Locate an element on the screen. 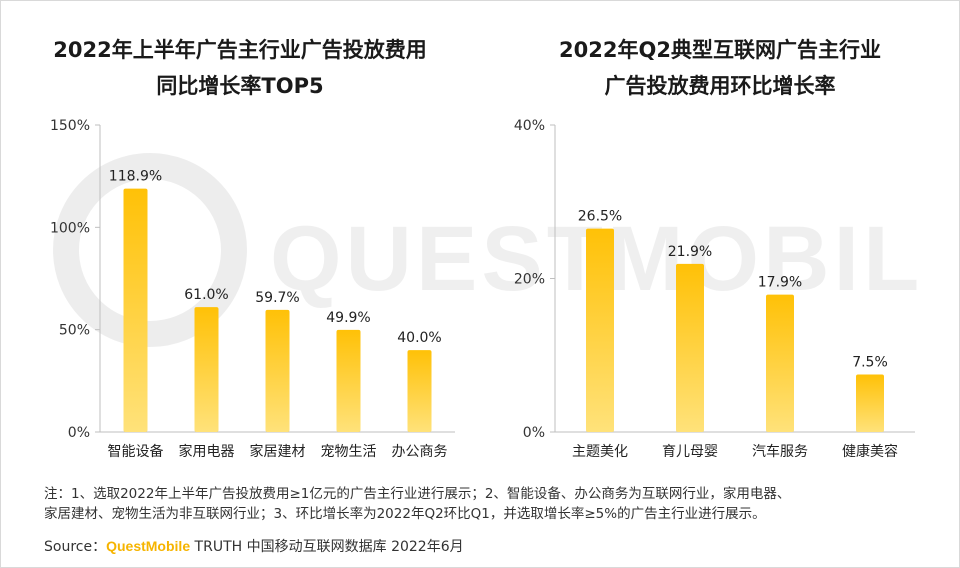 The image size is (960, 568). y-tick-label: 150% is located at coordinates (70, 126).